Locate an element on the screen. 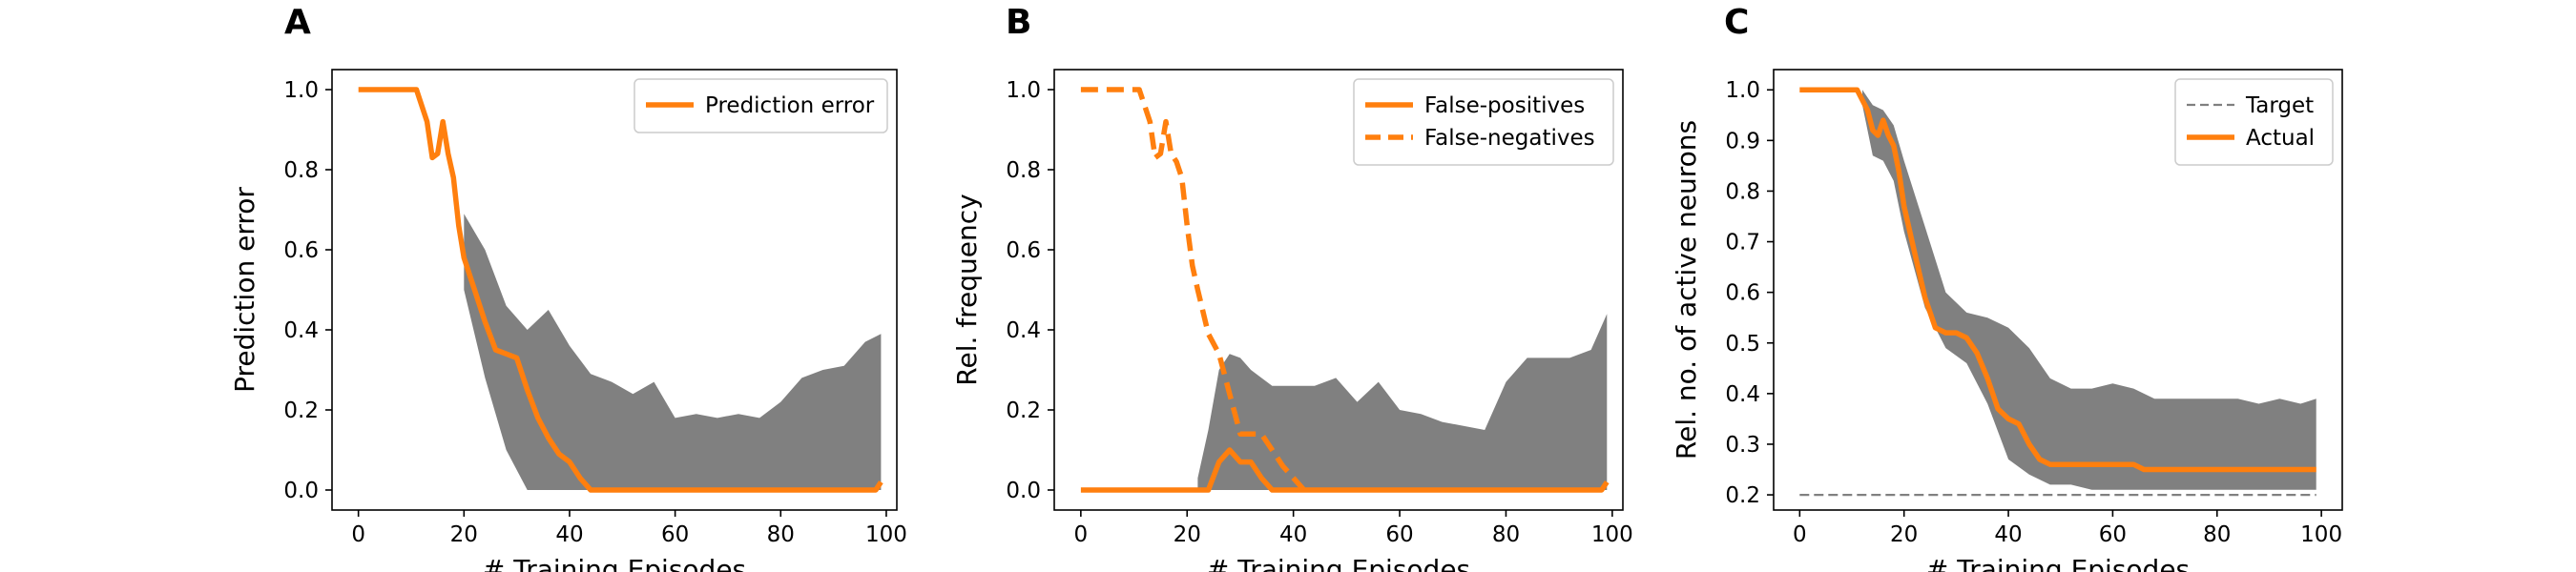 Image resolution: width=2576 pixels, height=572 pixels. legend: False-positives False-negatives is located at coordinates (1483, 122).